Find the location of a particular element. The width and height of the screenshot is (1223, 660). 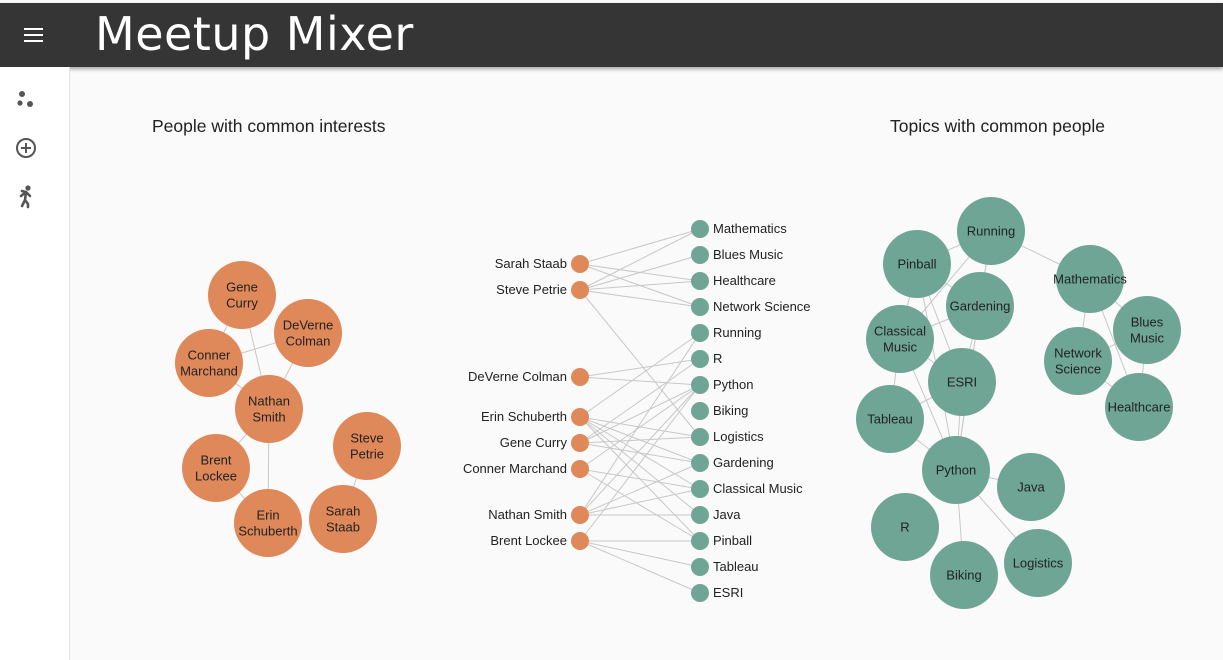

topic-node-pinball: Pinball is located at coordinates (917, 264).